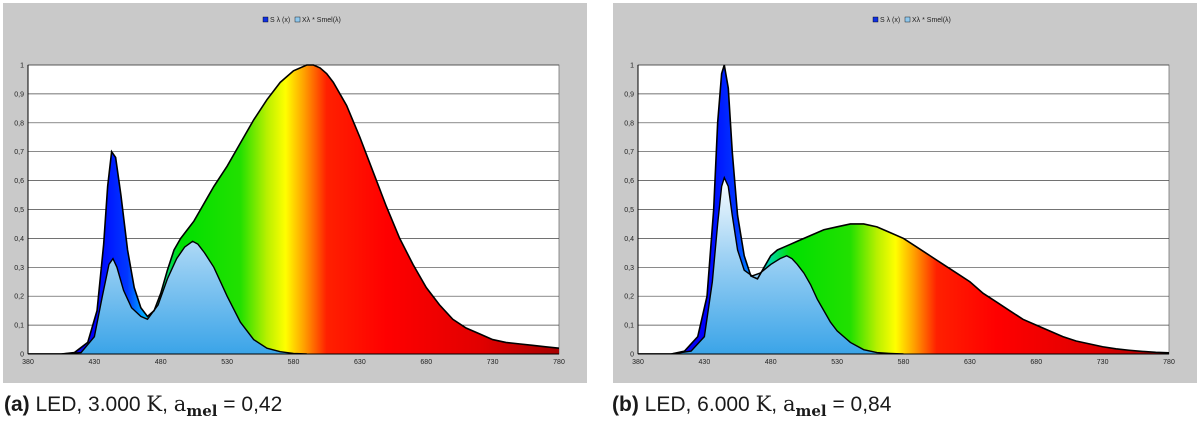 This screenshot has width=1200, height=442. Describe the element at coordinates (697, 404) in the screenshot. I see `caption-b-text: LED, 6.000` at that location.